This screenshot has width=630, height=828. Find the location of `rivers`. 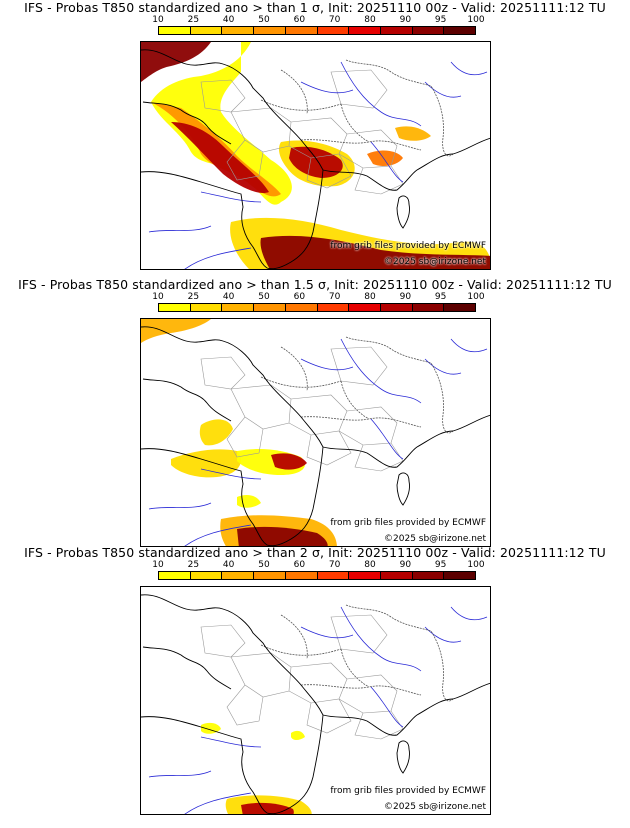

rivers is located at coordinates (318, 442).